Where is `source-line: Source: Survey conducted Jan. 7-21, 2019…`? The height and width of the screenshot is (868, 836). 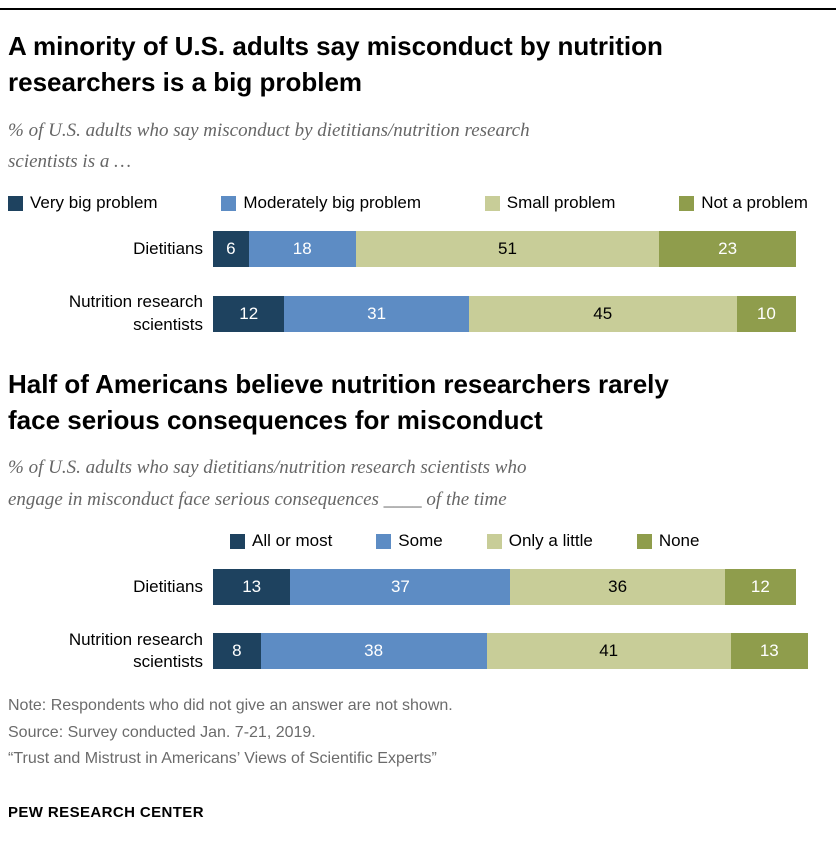
source-line: Source: Survey conducted Jan. 7-21, 2019… is located at coordinates (162, 732).